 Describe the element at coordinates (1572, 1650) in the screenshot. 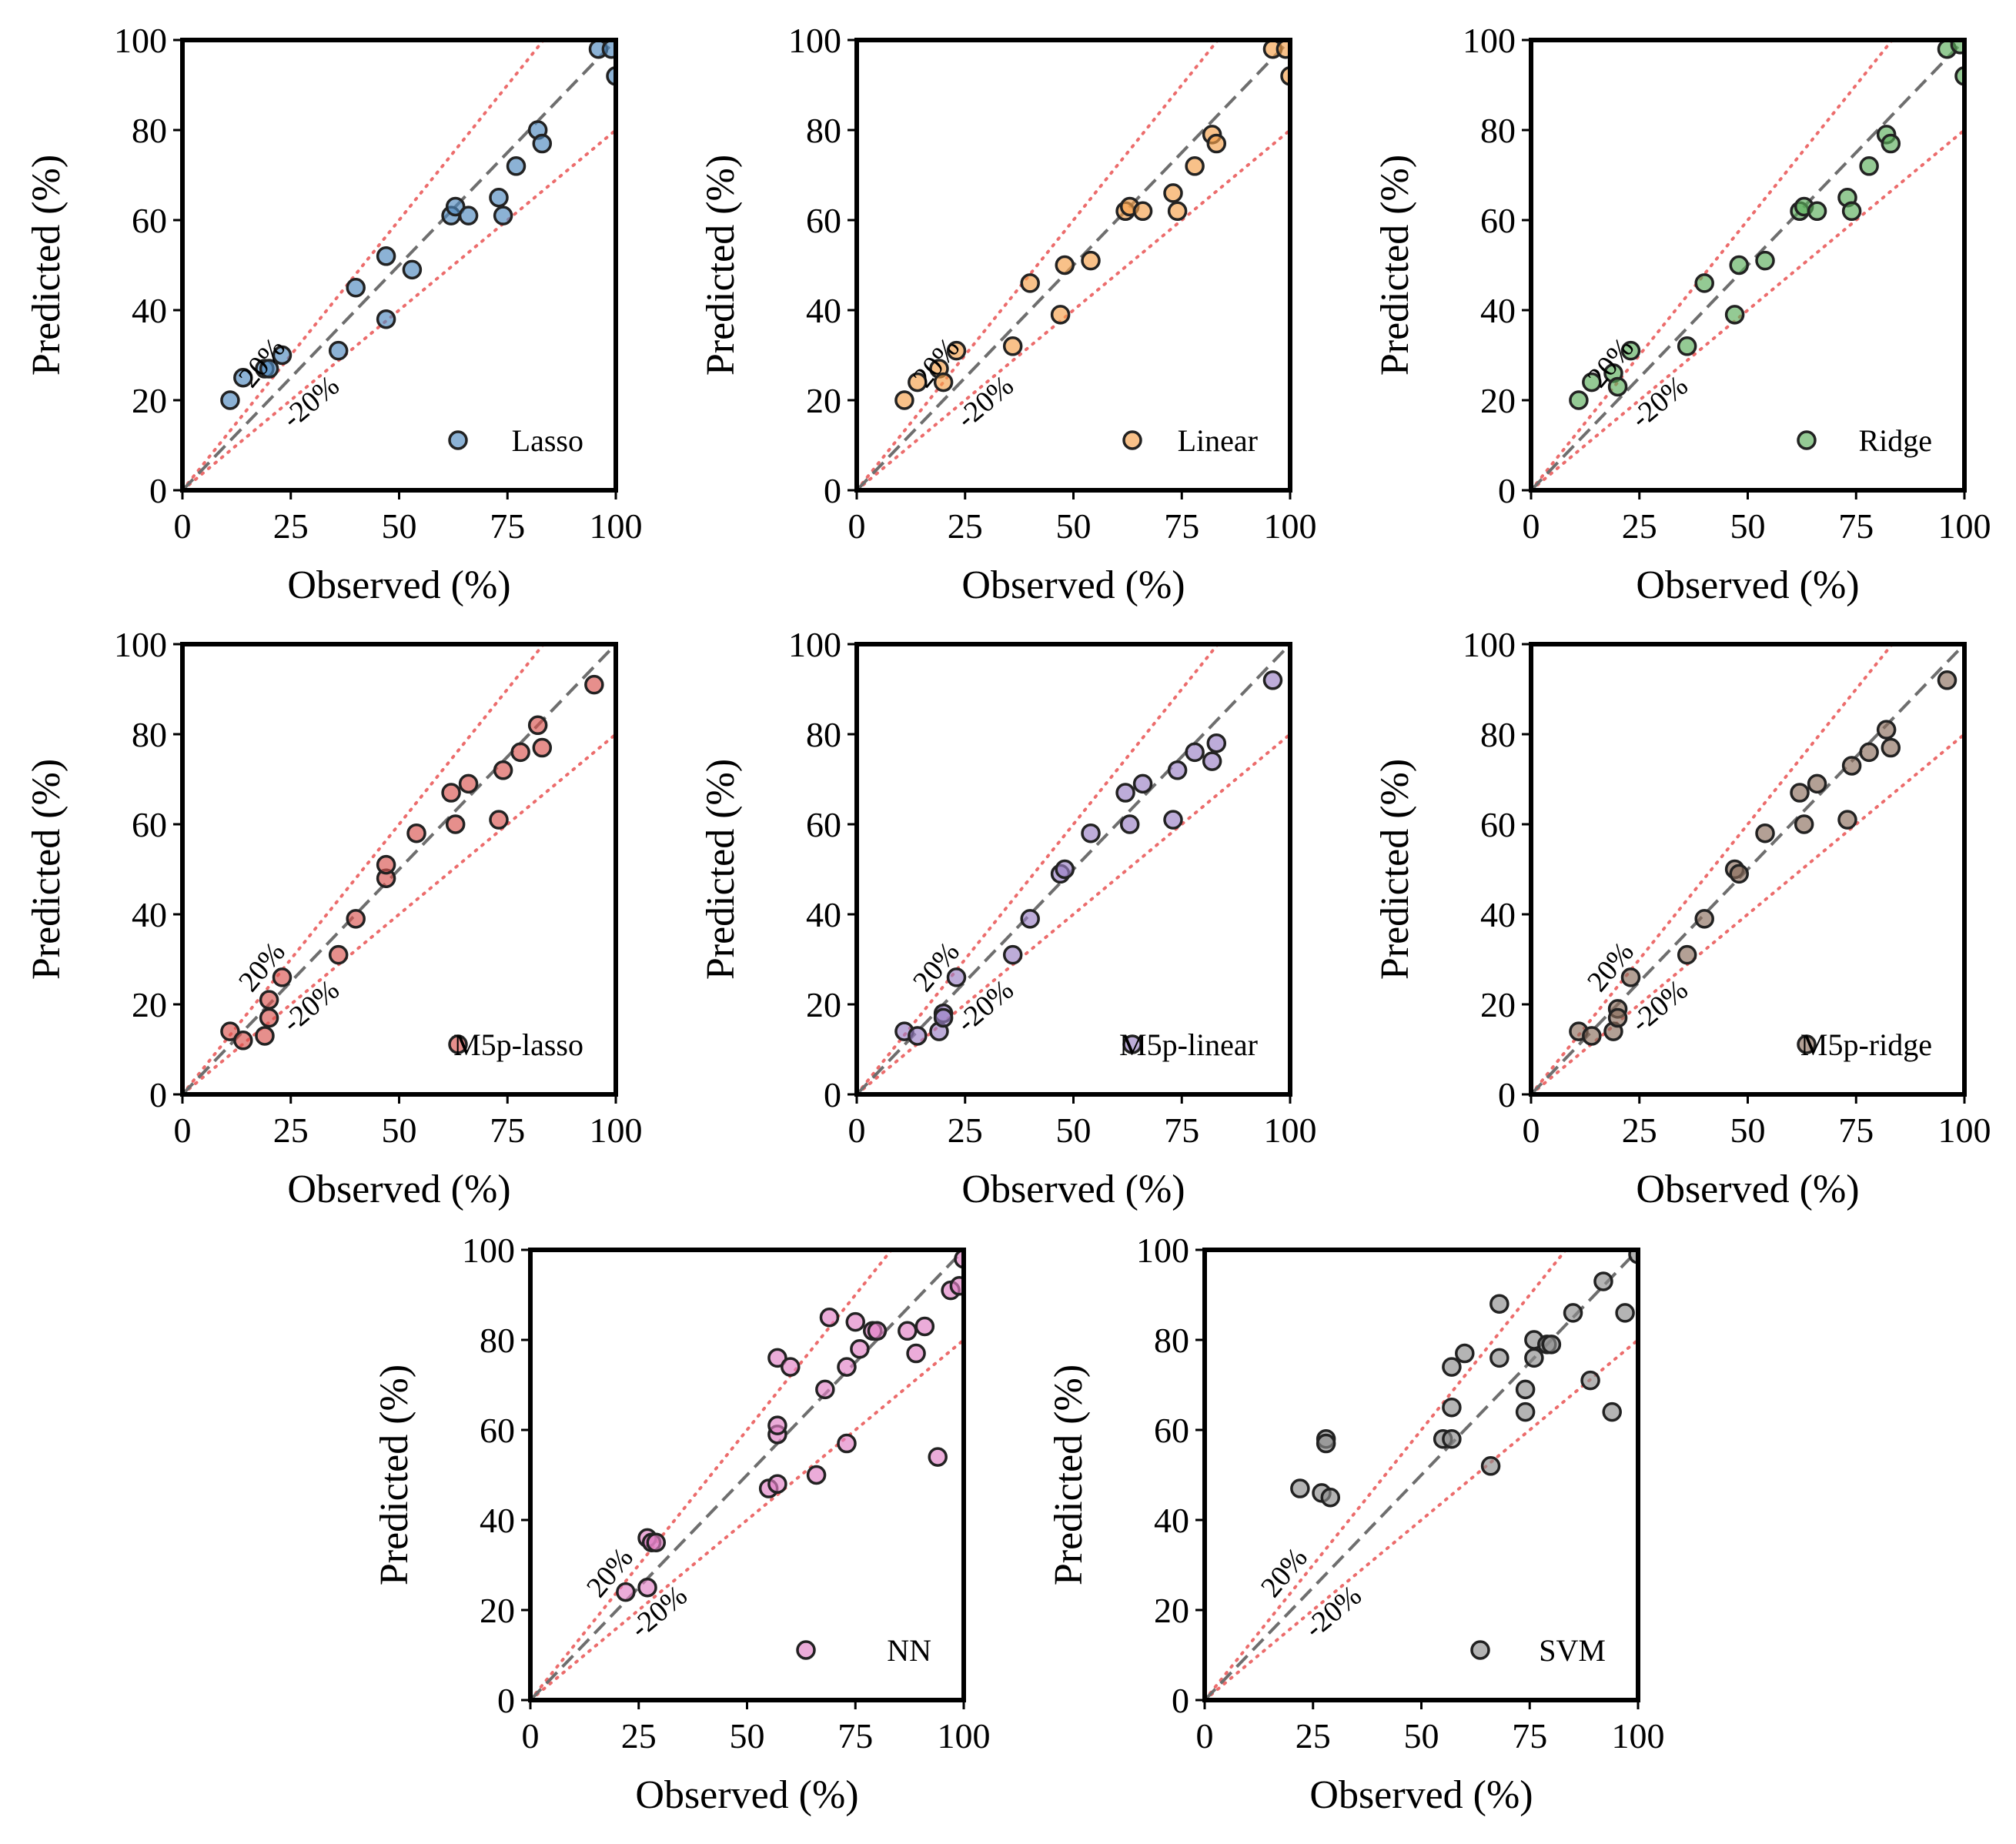

I see `legend-label: SVM` at that location.